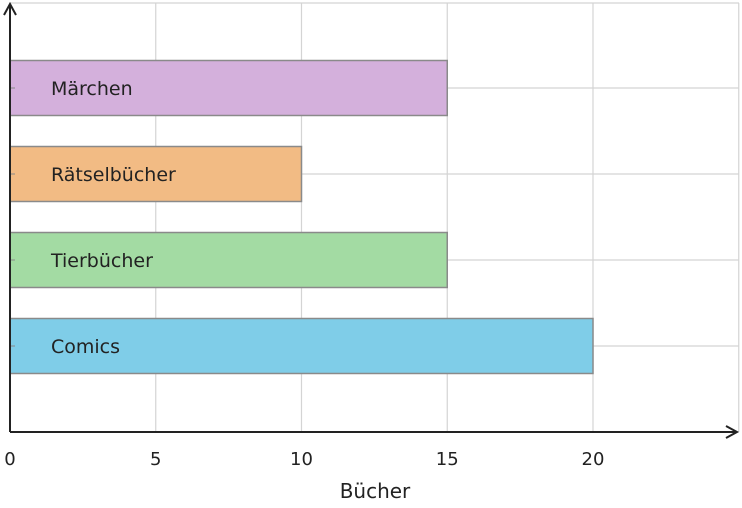  I want to click on bar-label: Rätselbücher, so click(113, 175).